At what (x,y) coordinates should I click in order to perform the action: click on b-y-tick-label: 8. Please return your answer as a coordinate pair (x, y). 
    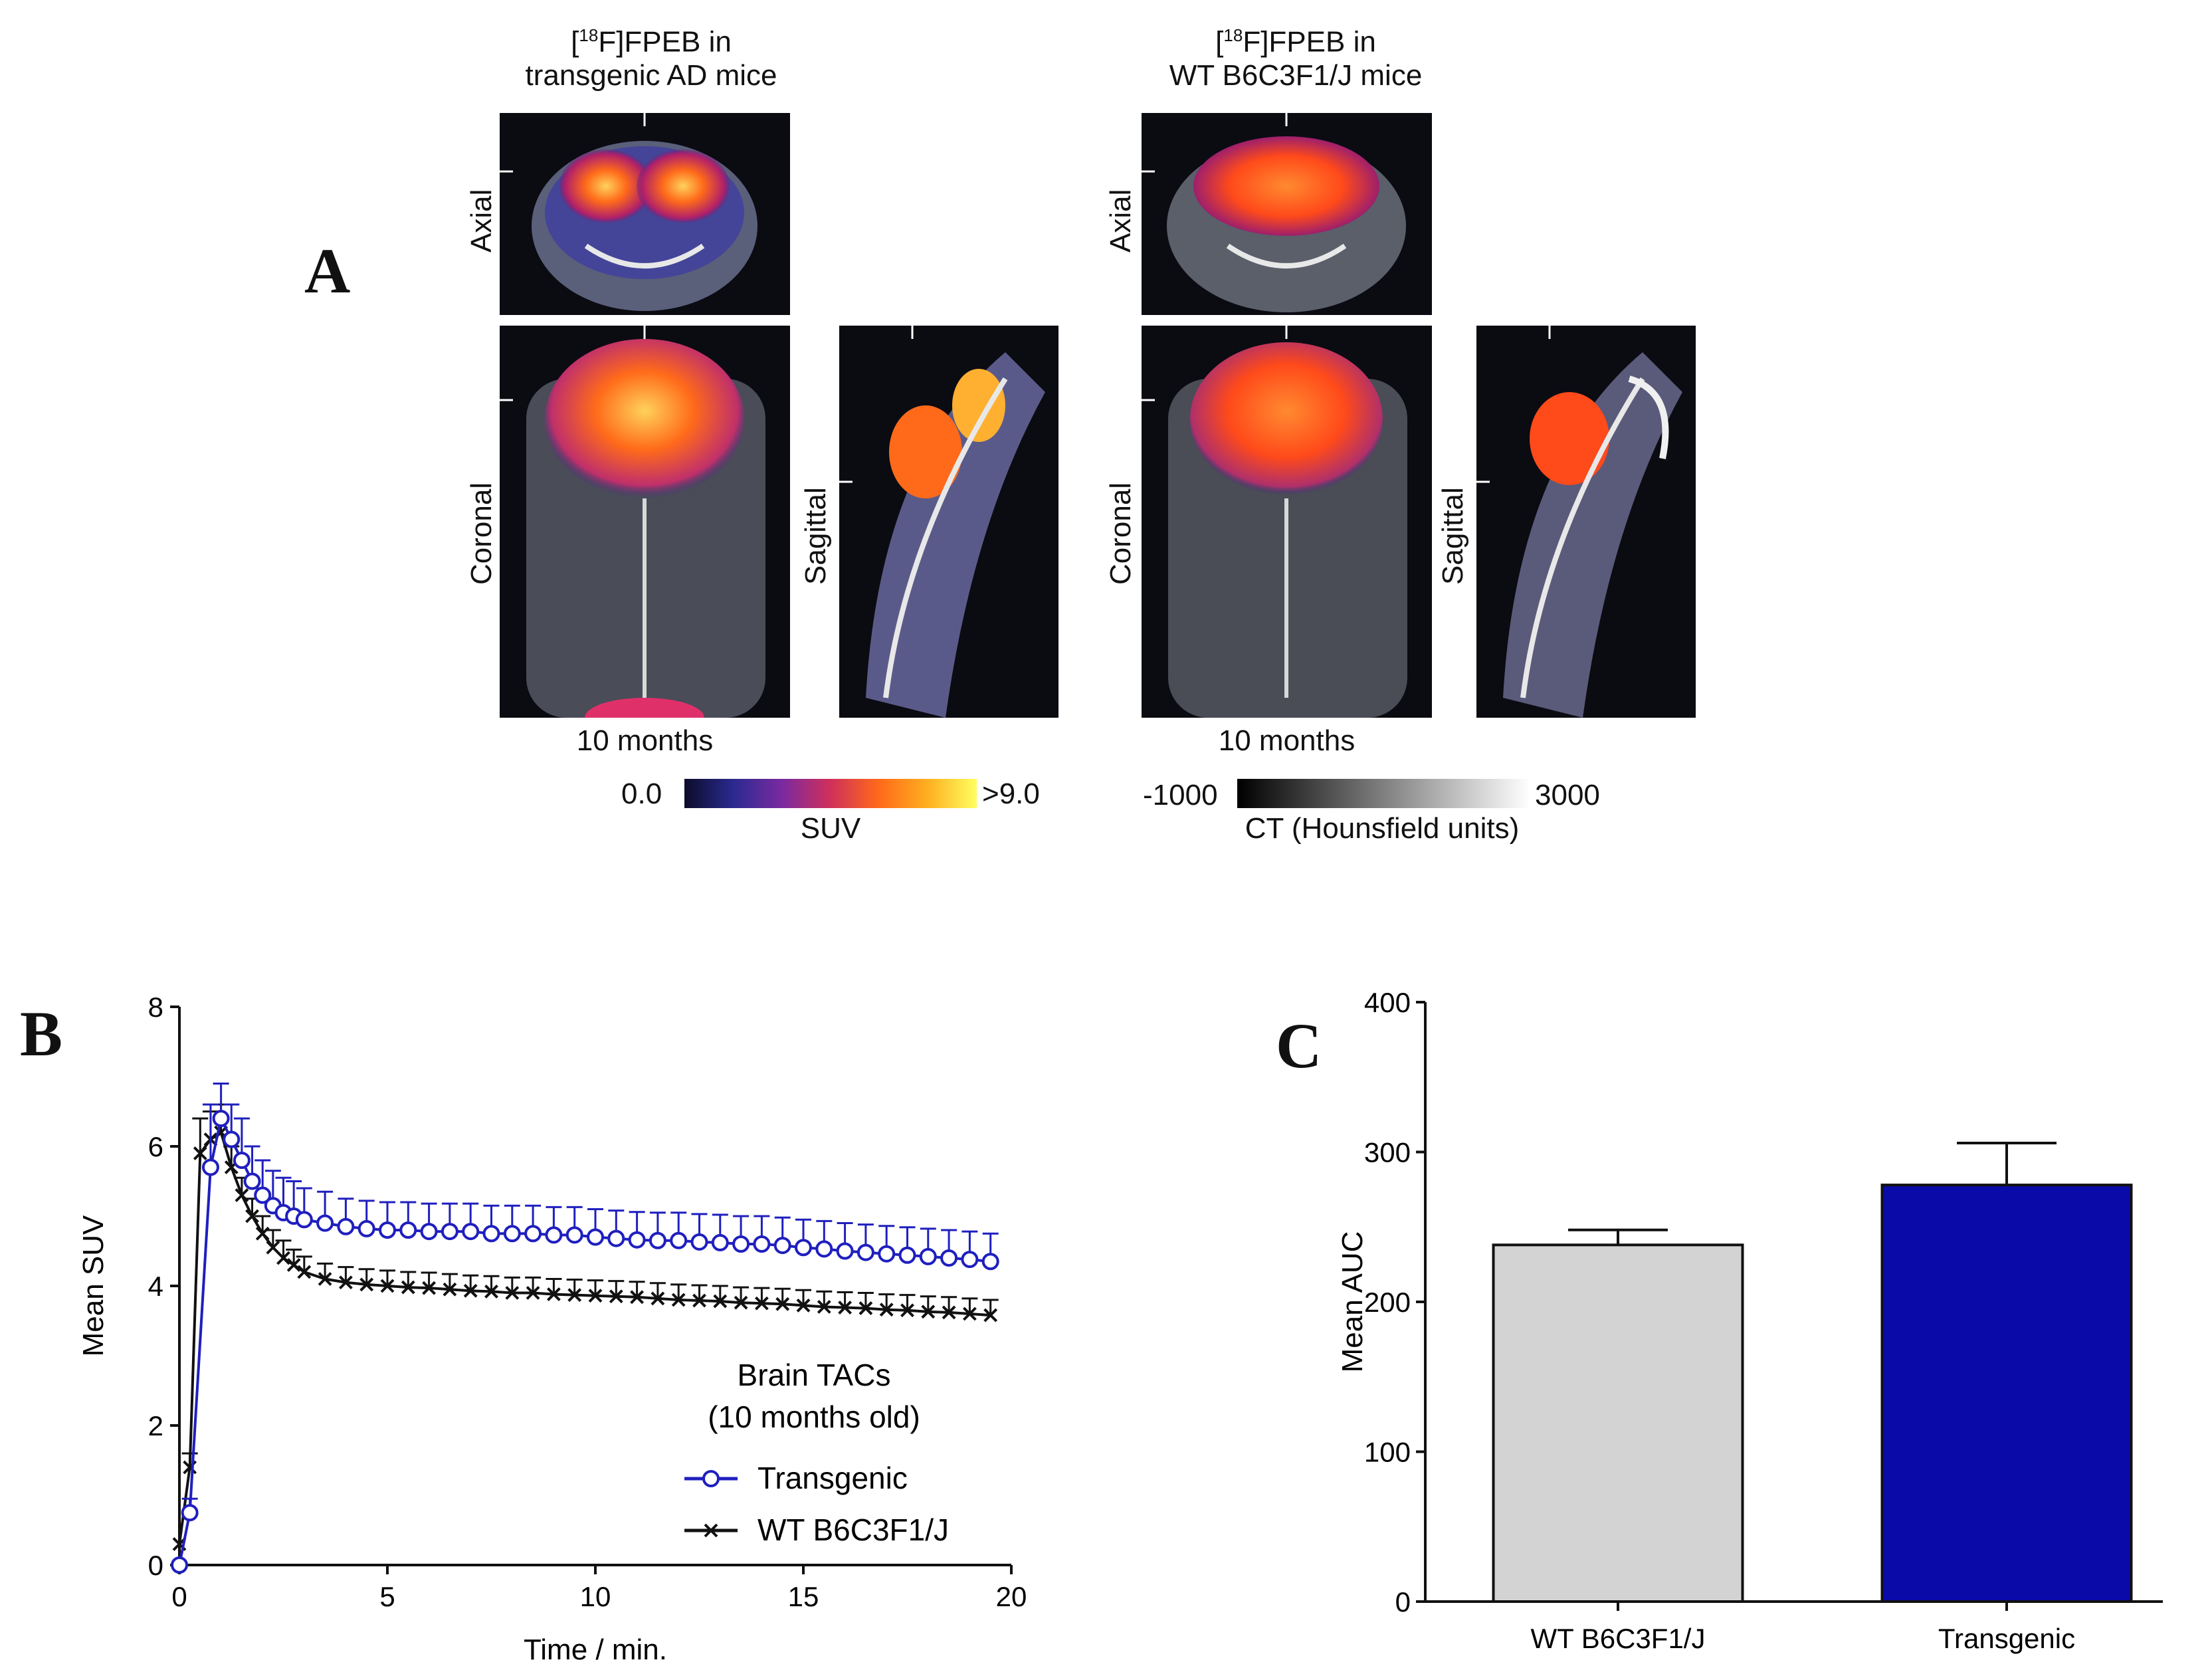
    Looking at the image, I should click on (156, 1007).